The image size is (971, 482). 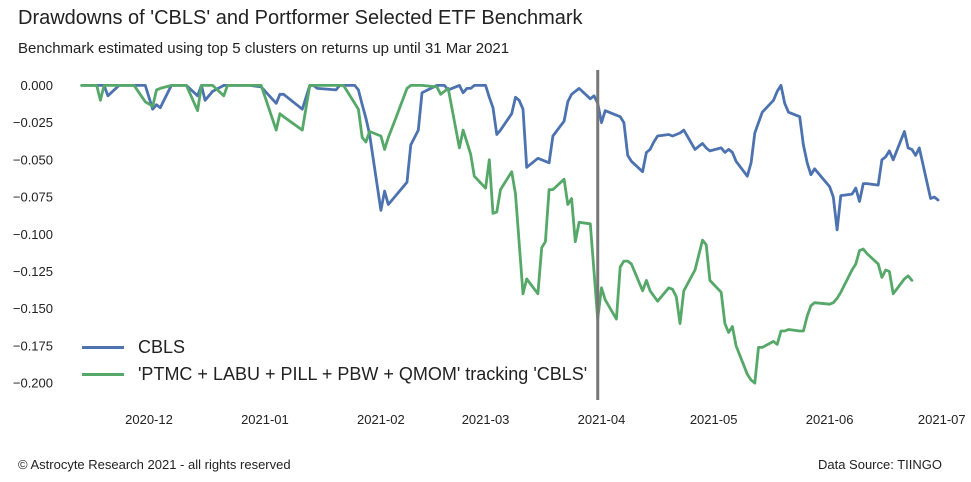 I want to click on x-tick-label: 2021-05, so click(x=714, y=419).